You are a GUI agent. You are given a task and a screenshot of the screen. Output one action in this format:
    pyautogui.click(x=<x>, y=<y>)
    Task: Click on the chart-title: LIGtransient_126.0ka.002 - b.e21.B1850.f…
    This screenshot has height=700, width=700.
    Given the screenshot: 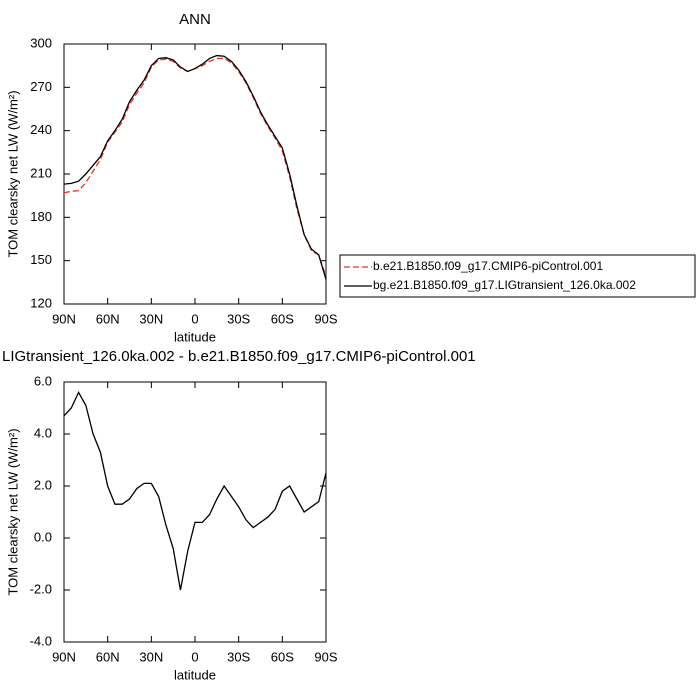 What is the action you would take?
    pyautogui.click(x=239, y=356)
    